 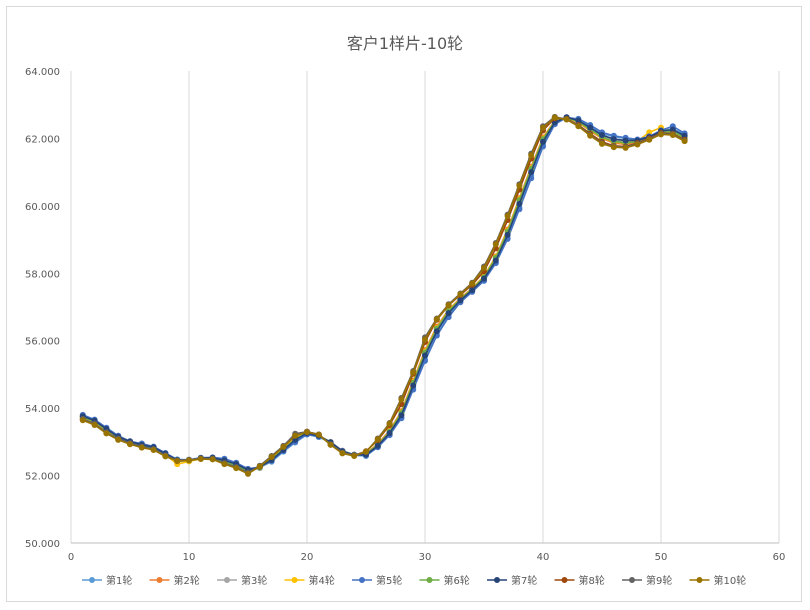 I want to click on legend-label: 第6轮, so click(x=457, y=580).